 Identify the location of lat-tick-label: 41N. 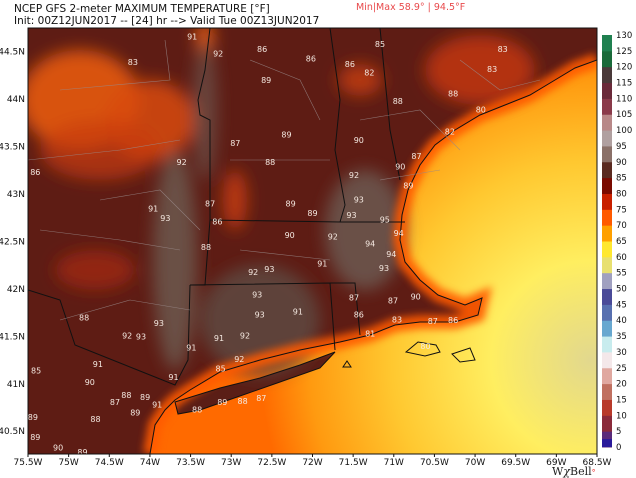
(16, 385).